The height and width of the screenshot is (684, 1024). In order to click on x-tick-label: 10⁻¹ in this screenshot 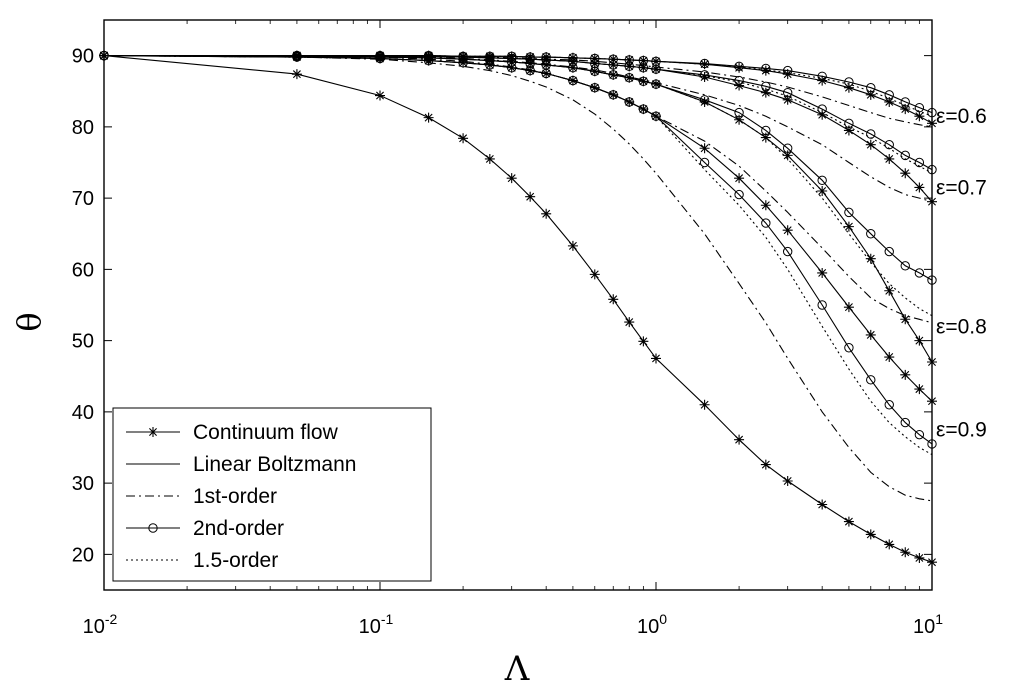, I will do `click(376, 624)`.